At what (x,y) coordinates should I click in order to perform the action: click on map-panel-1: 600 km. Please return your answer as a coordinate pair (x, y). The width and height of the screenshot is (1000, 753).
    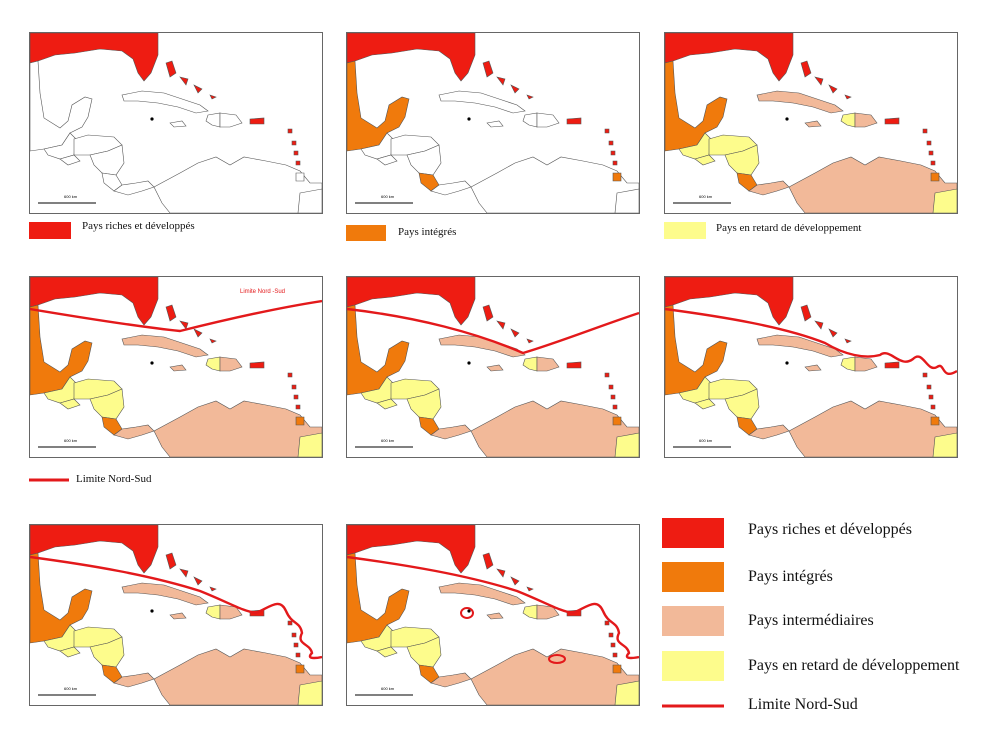
    Looking at the image, I should click on (176, 123).